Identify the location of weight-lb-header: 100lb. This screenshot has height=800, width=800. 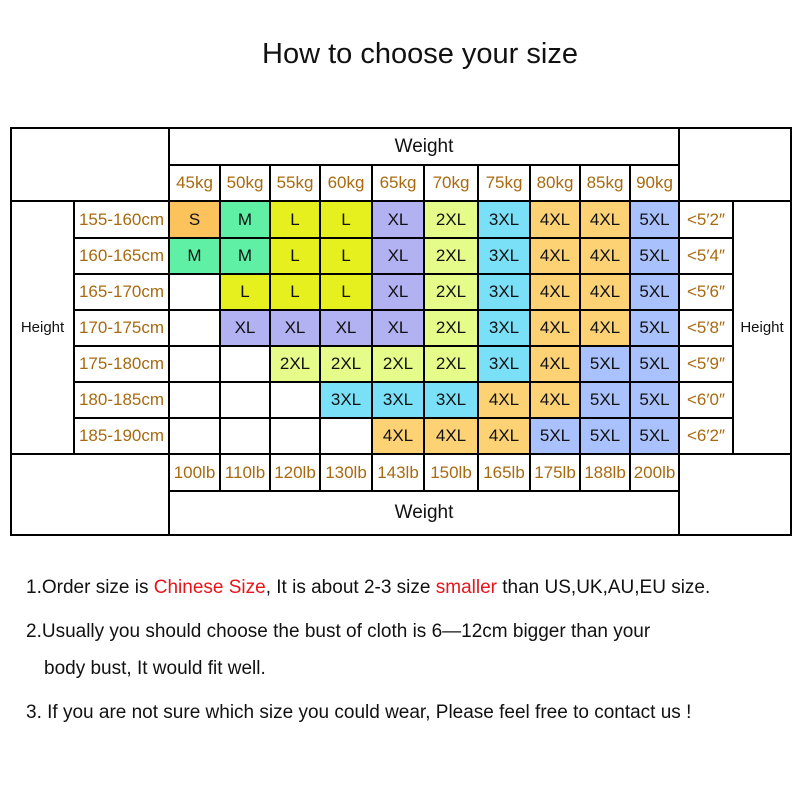
(194, 472).